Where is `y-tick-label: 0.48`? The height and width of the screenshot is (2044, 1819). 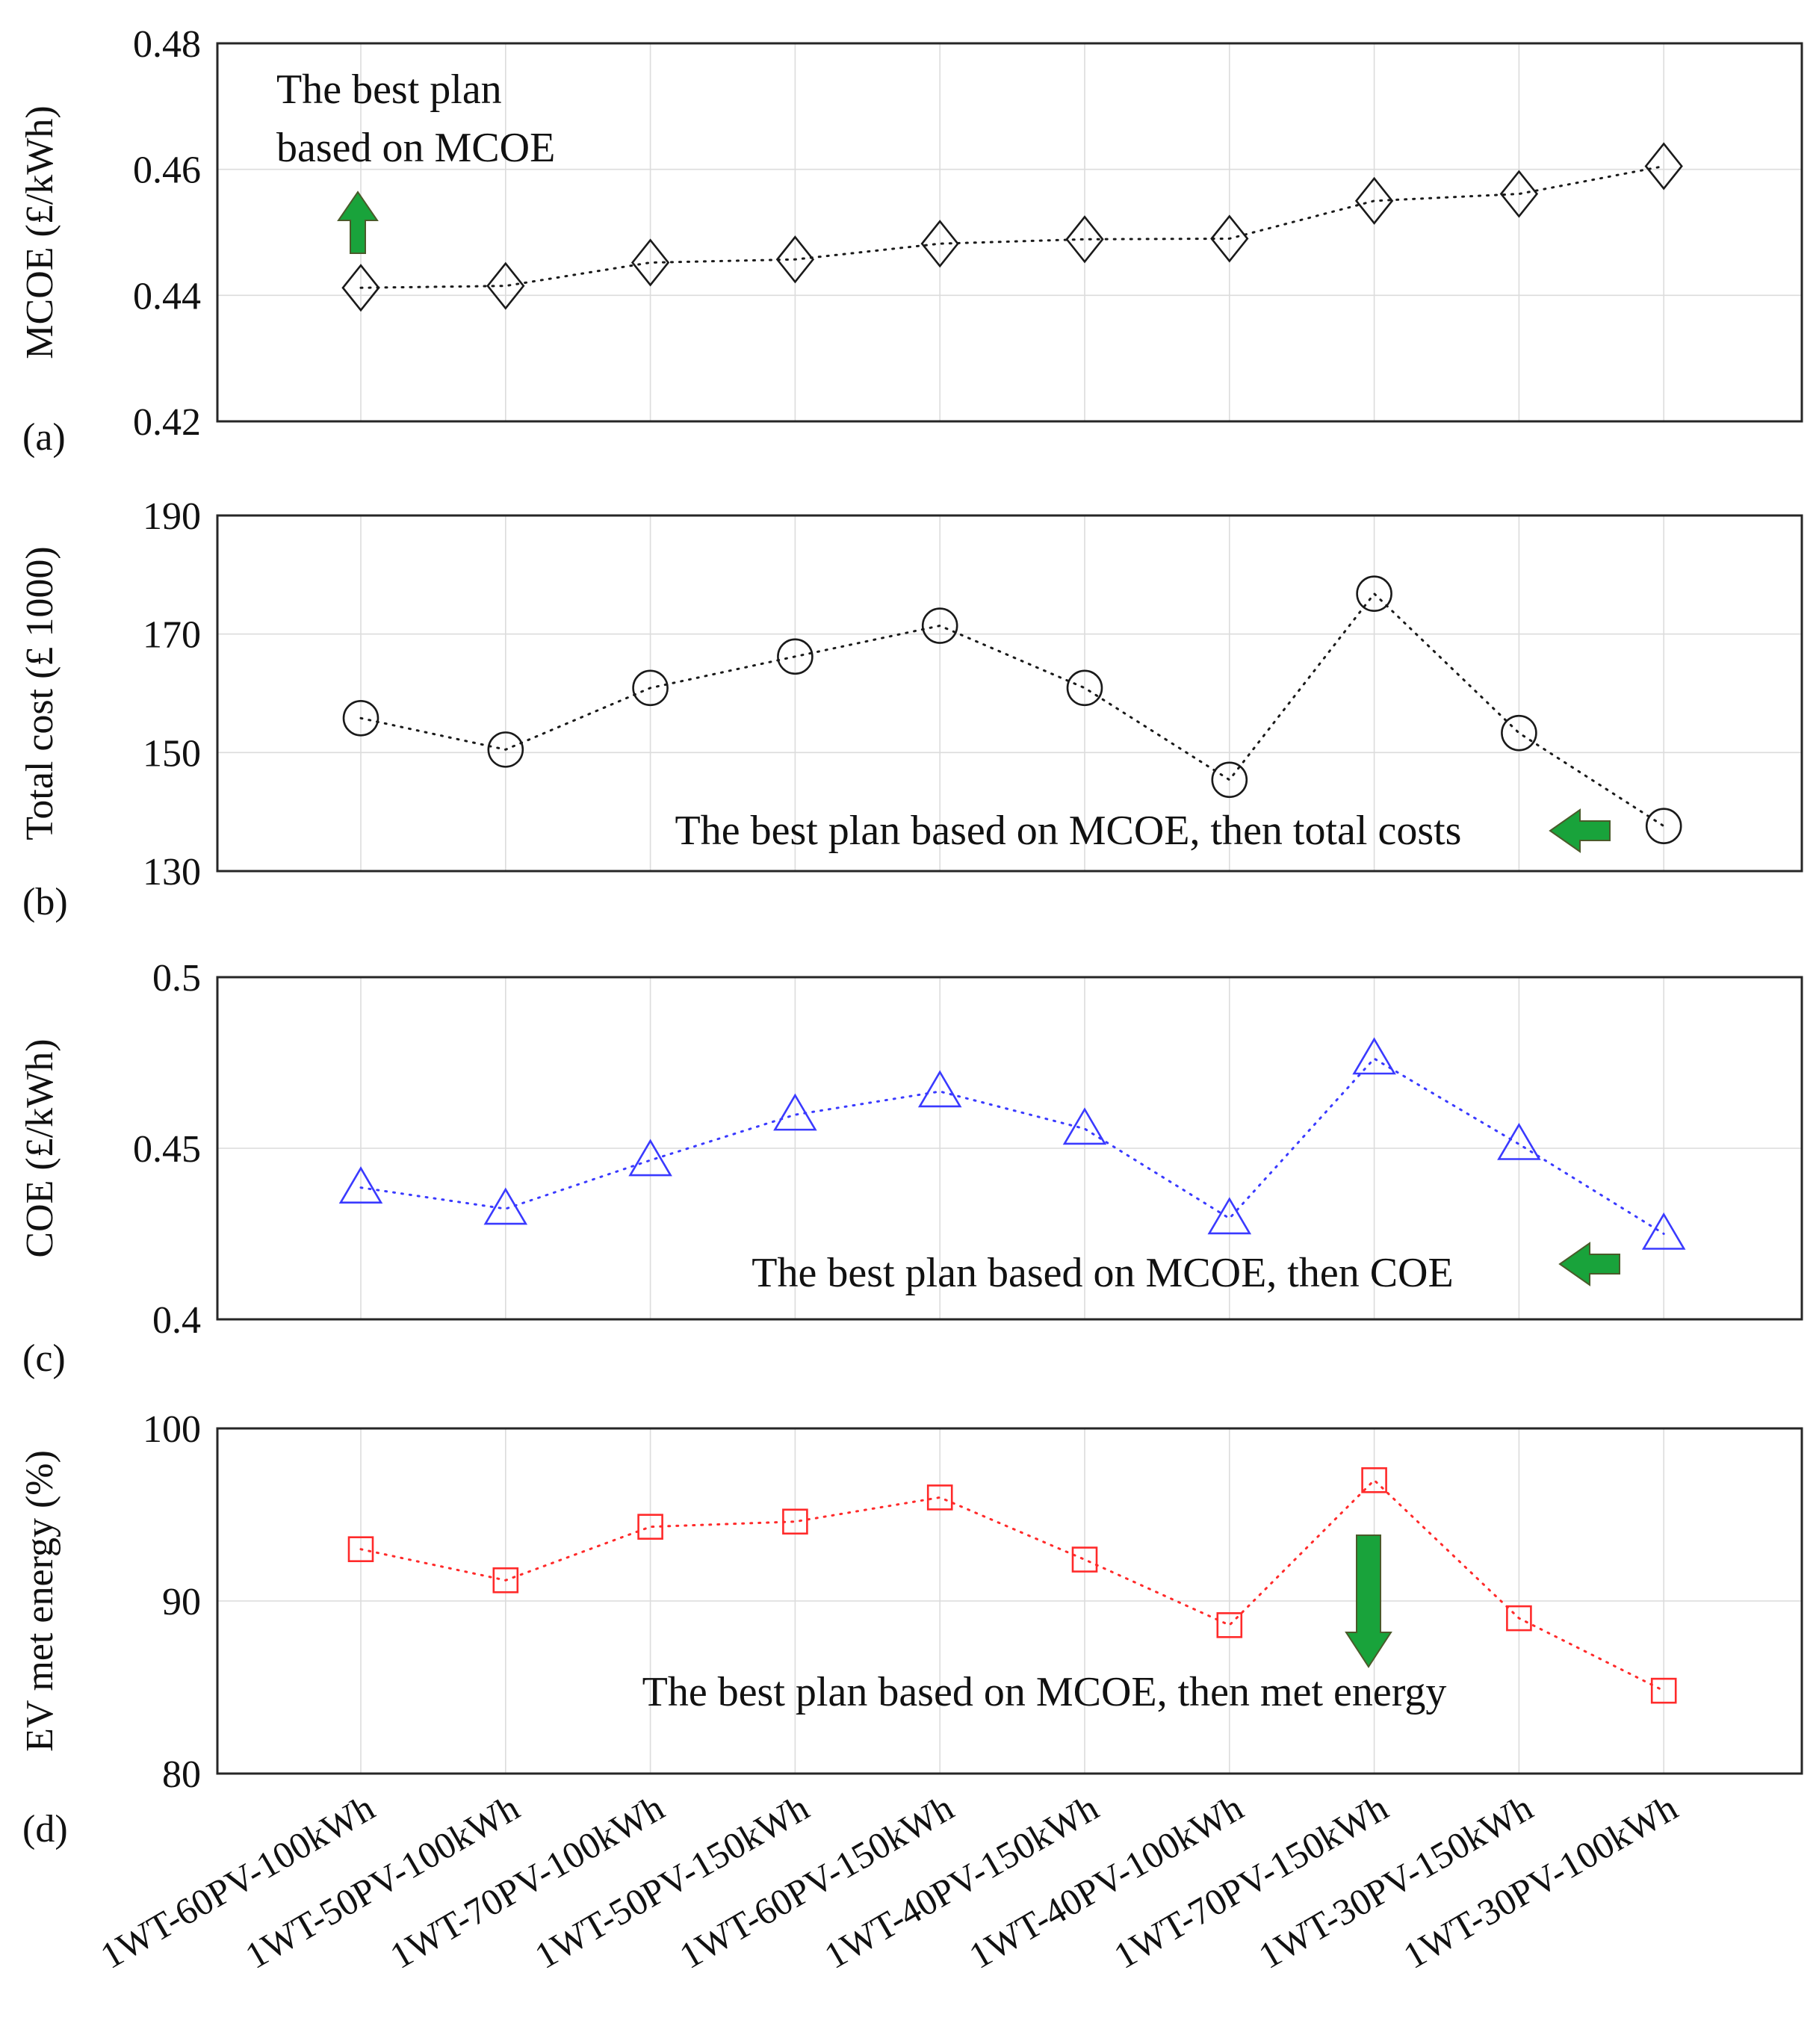 y-tick-label: 0.48 is located at coordinates (167, 44).